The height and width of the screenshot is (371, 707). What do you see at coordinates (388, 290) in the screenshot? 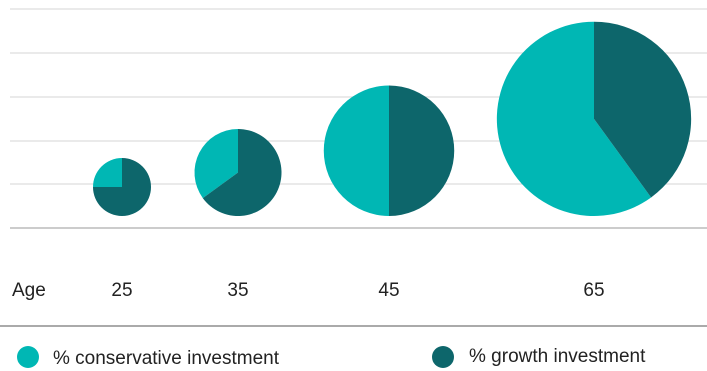
I see `x-tick-label-45: 45` at bounding box center [388, 290].